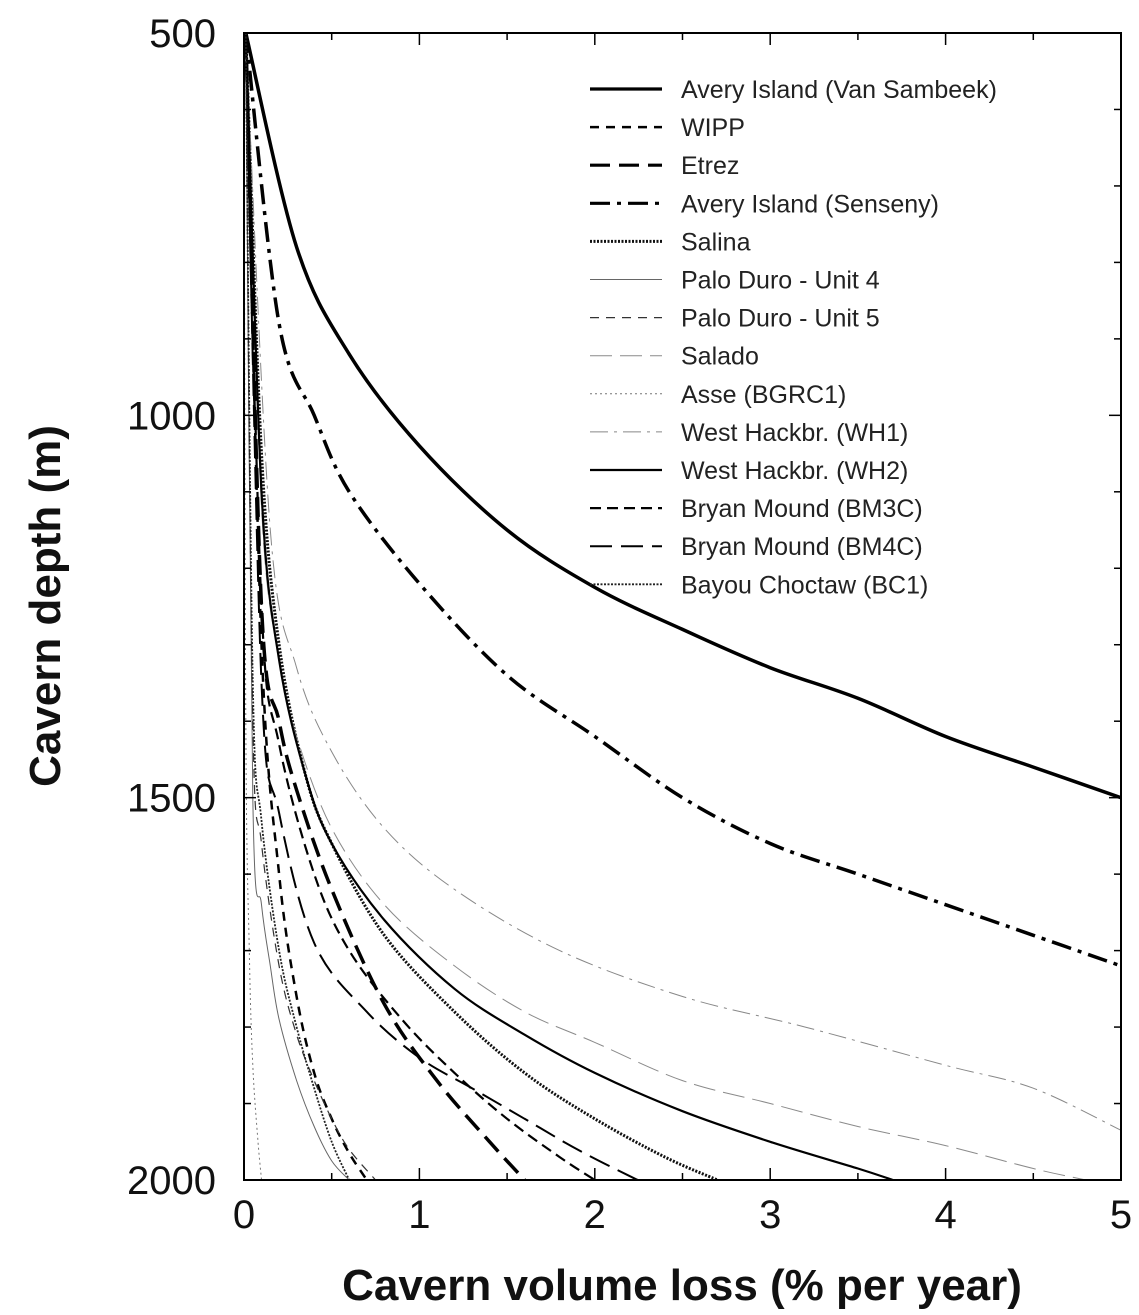 The image size is (1139, 1315). What do you see at coordinates (713, 128) in the screenshot?
I see `legend-label-2: WIPP` at bounding box center [713, 128].